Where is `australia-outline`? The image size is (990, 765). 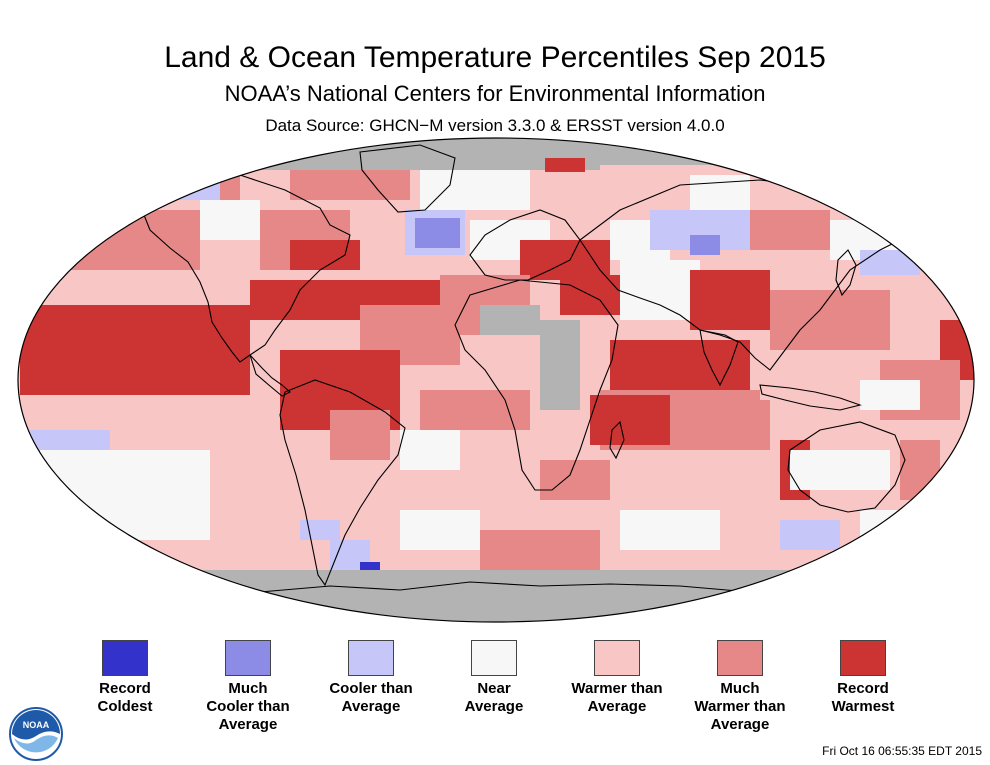 australia-outline is located at coordinates (846, 467).